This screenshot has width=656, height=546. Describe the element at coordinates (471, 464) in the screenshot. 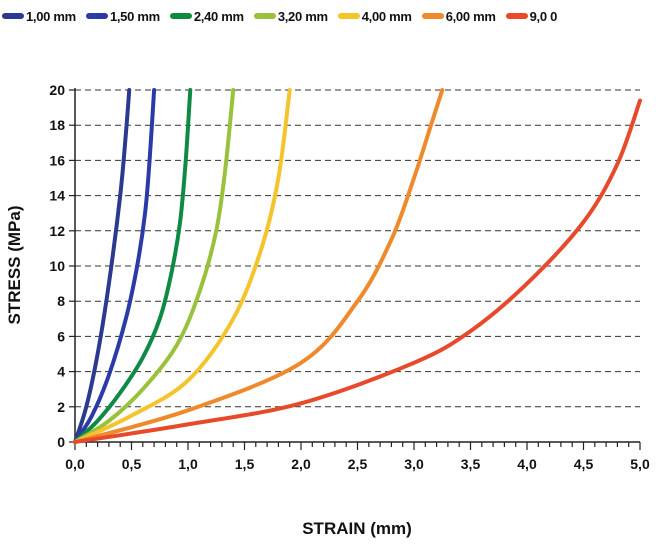

I see `x-tick-label: 3,5` at that location.